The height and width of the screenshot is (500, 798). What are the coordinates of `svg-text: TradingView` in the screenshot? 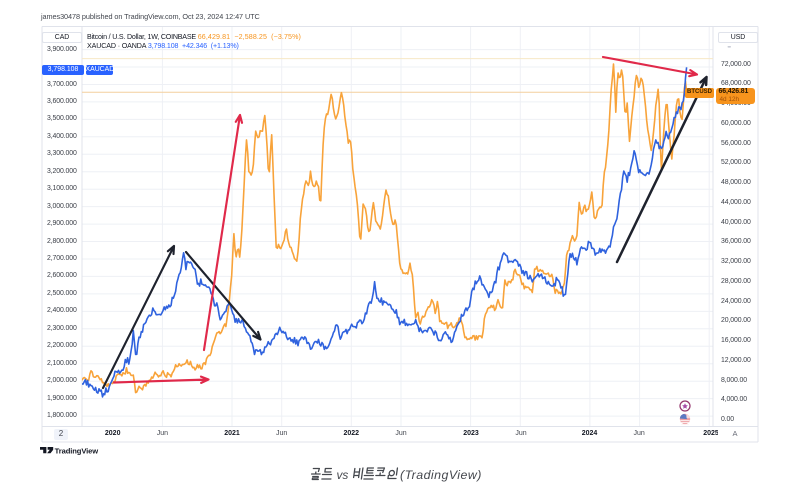 It's located at (77, 450).